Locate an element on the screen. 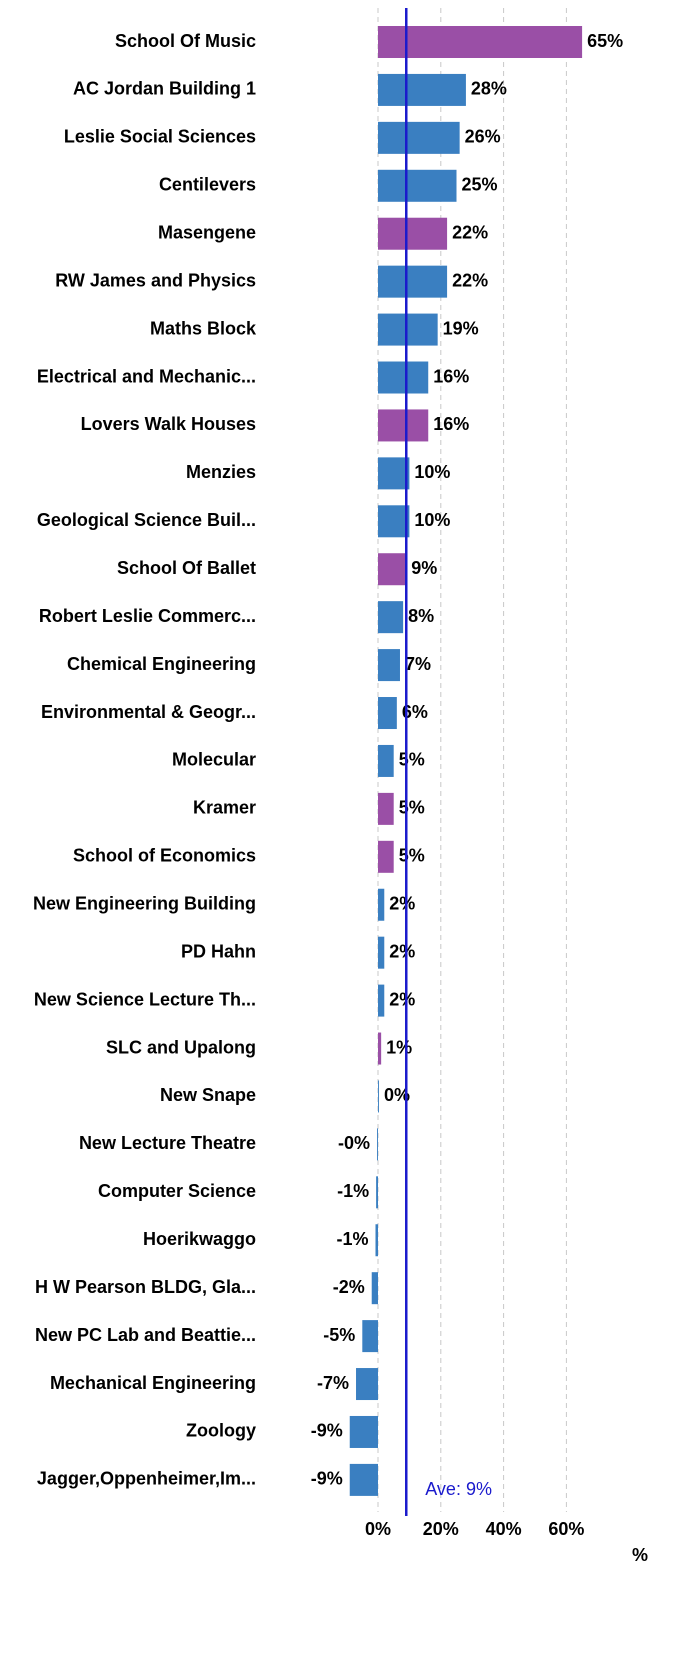  x-axis-label: % is located at coordinates (640, 1555).